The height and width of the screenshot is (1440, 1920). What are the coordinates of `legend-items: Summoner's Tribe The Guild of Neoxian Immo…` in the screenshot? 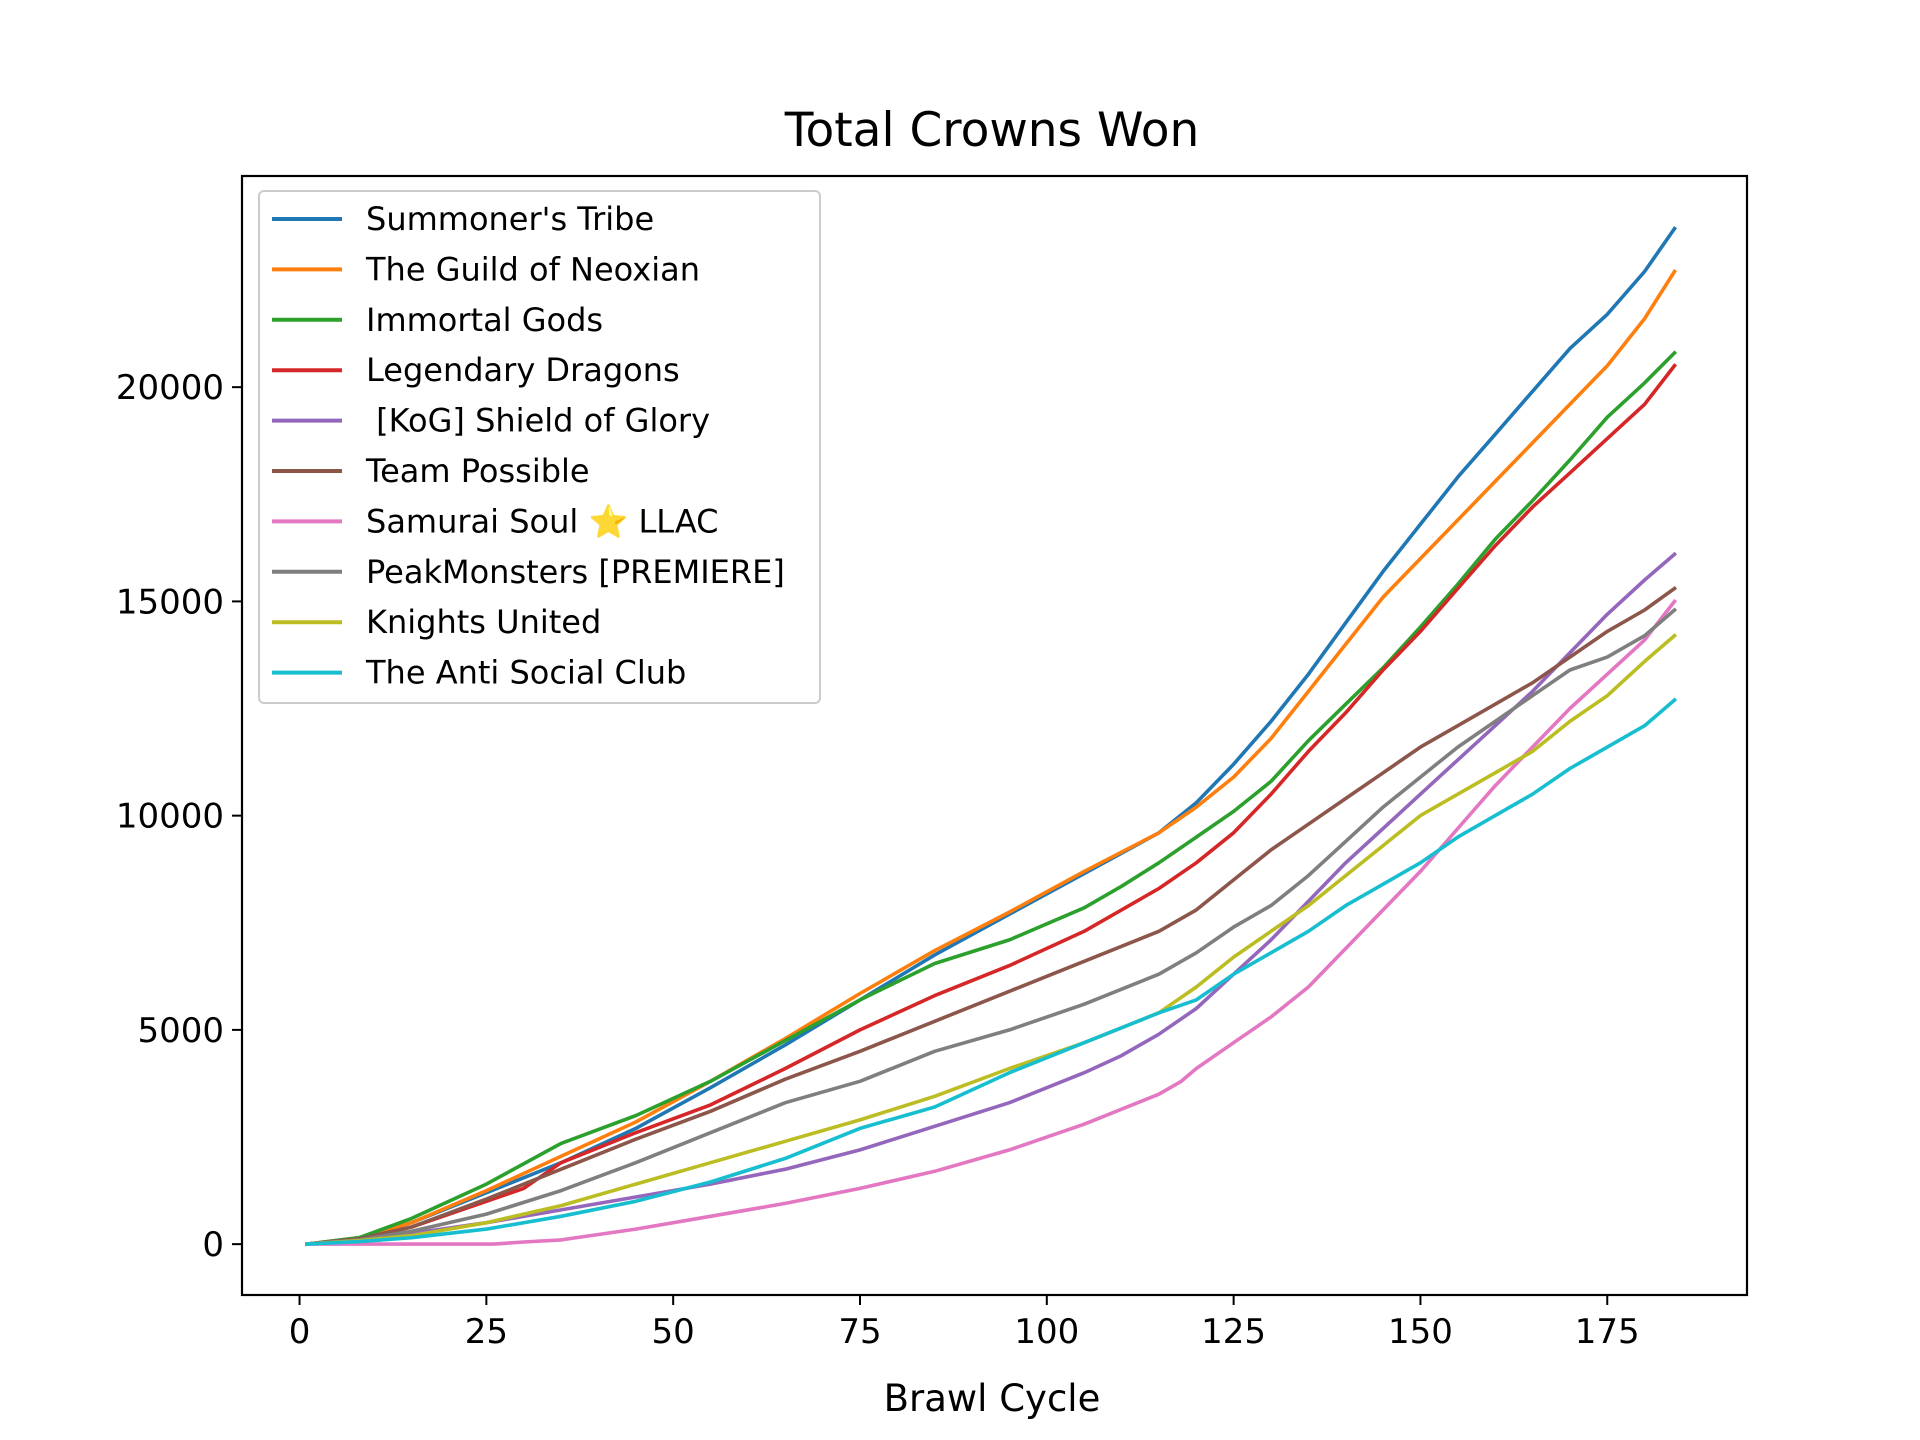 It's located at (528, 446).